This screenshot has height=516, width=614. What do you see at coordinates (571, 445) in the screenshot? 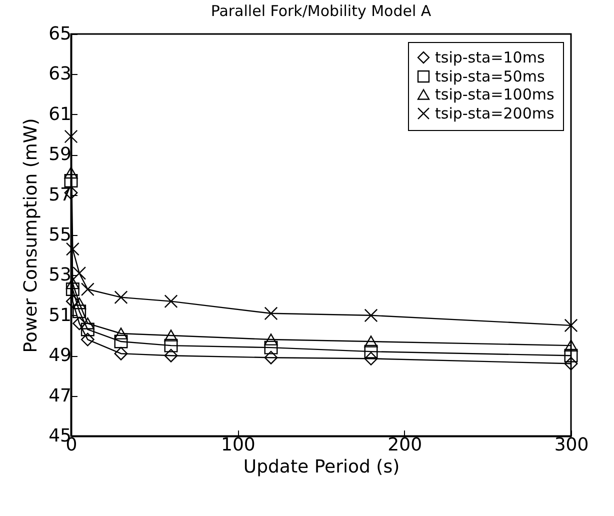
I see `x-tick-label: 300` at bounding box center [571, 445].